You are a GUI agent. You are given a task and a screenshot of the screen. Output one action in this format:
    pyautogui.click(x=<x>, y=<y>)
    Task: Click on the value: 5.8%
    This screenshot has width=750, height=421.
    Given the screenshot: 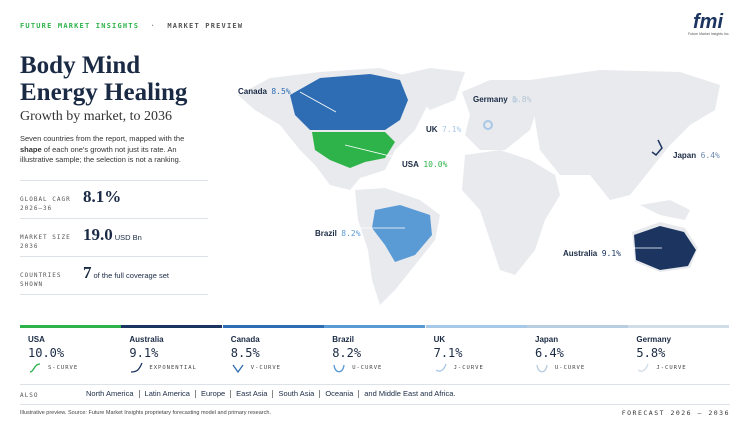 What is the action you would take?
    pyautogui.click(x=522, y=99)
    